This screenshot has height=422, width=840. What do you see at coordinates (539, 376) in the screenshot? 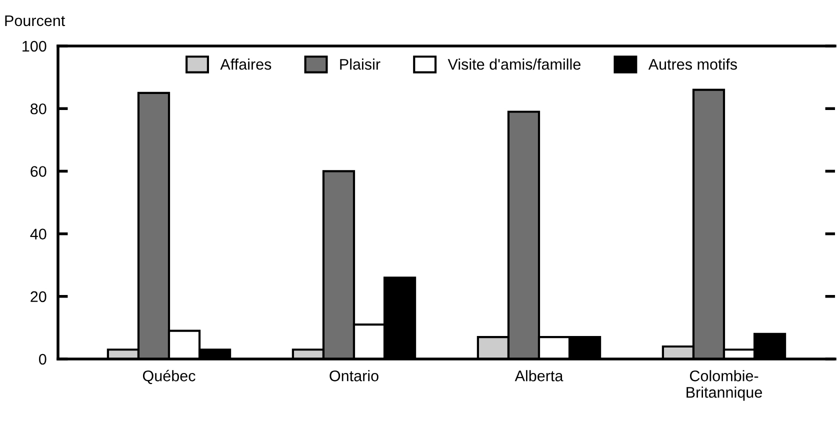
I see `x-tick-label: Alberta` at bounding box center [539, 376].